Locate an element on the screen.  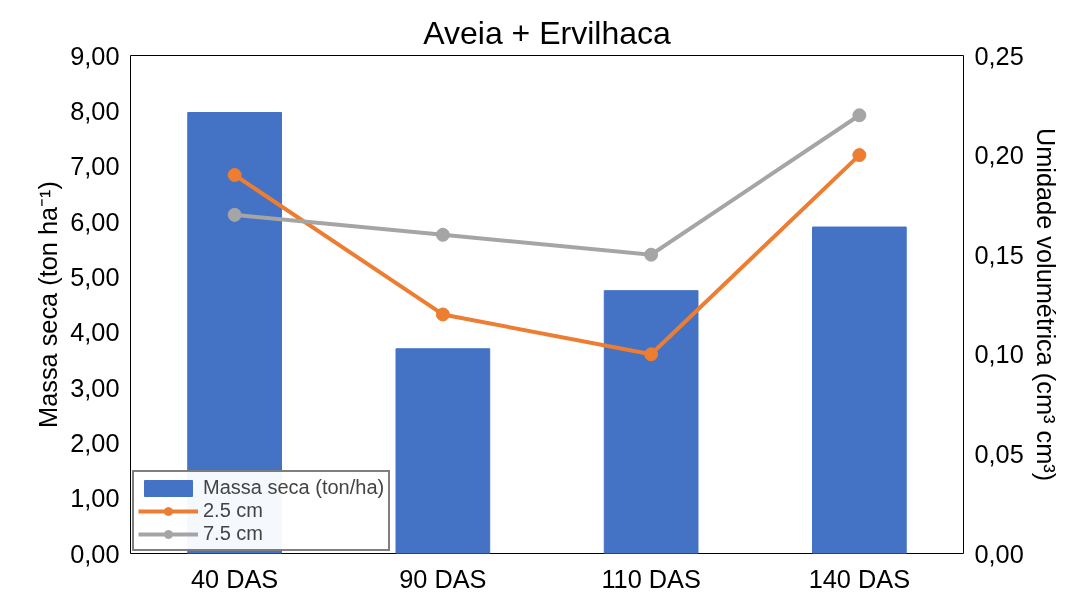
y2-tick-label: 0,25 is located at coordinates (999, 55).